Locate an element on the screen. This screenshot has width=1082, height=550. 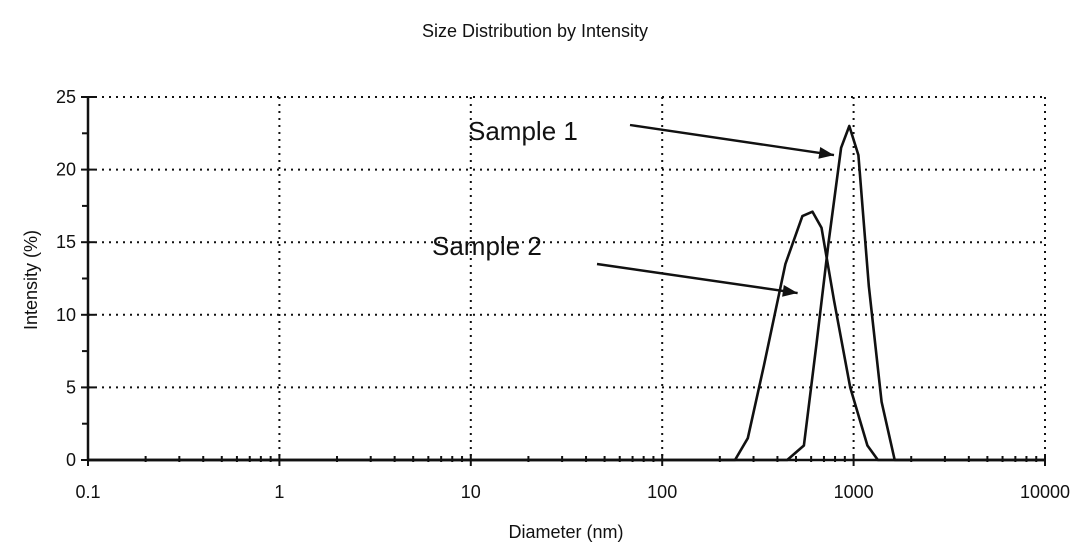
y-axis-label: Intensity (%) is located at coordinates (31, 280).